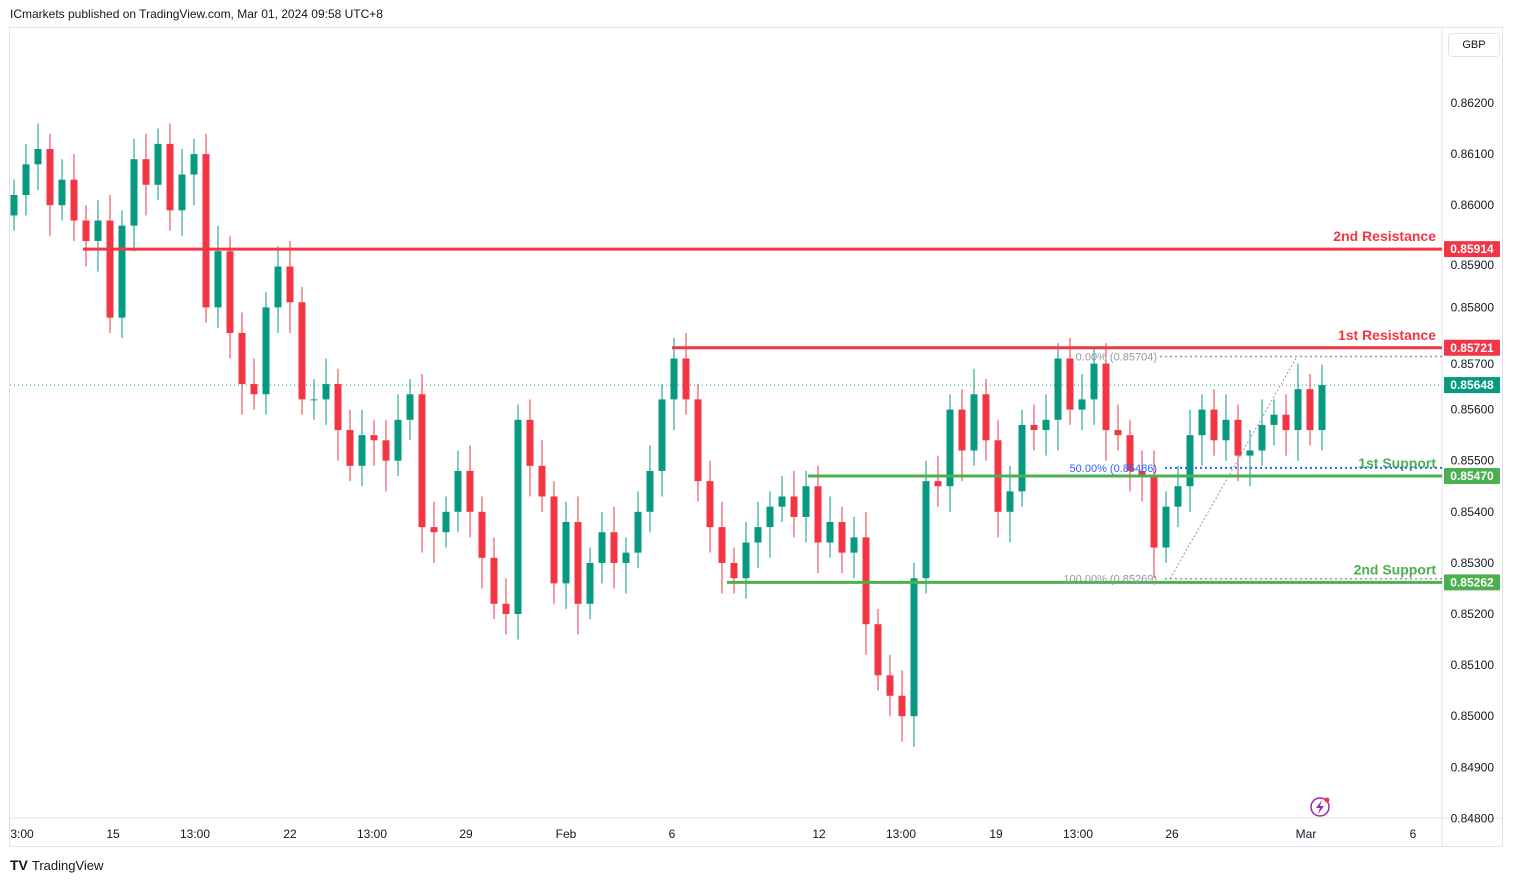 This screenshot has width=1514, height=883. I want to click on level-price-text: 0.85470, so click(1472, 476).